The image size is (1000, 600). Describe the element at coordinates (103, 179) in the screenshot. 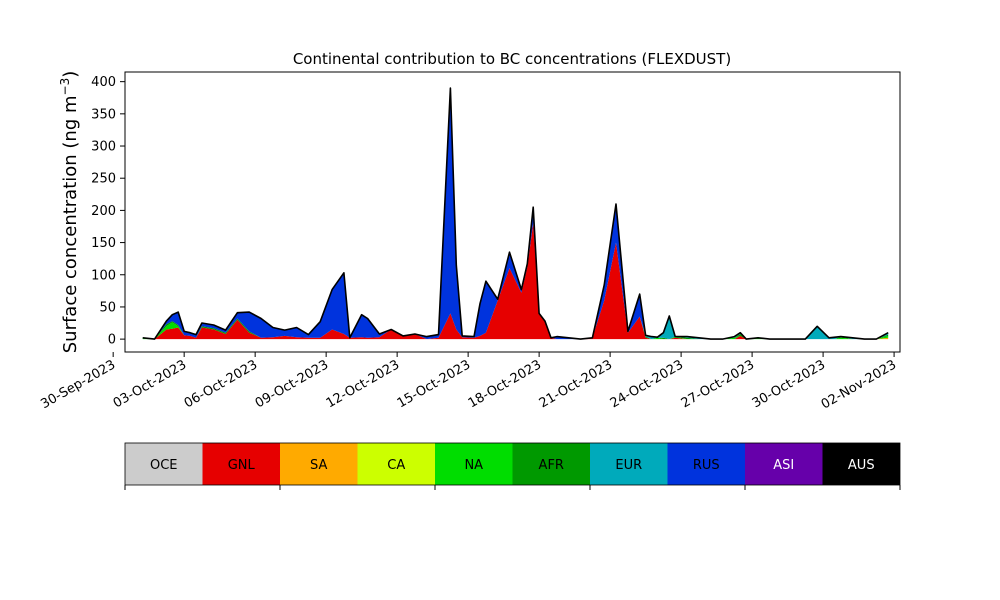

I see `y-tick-label: 250` at that location.